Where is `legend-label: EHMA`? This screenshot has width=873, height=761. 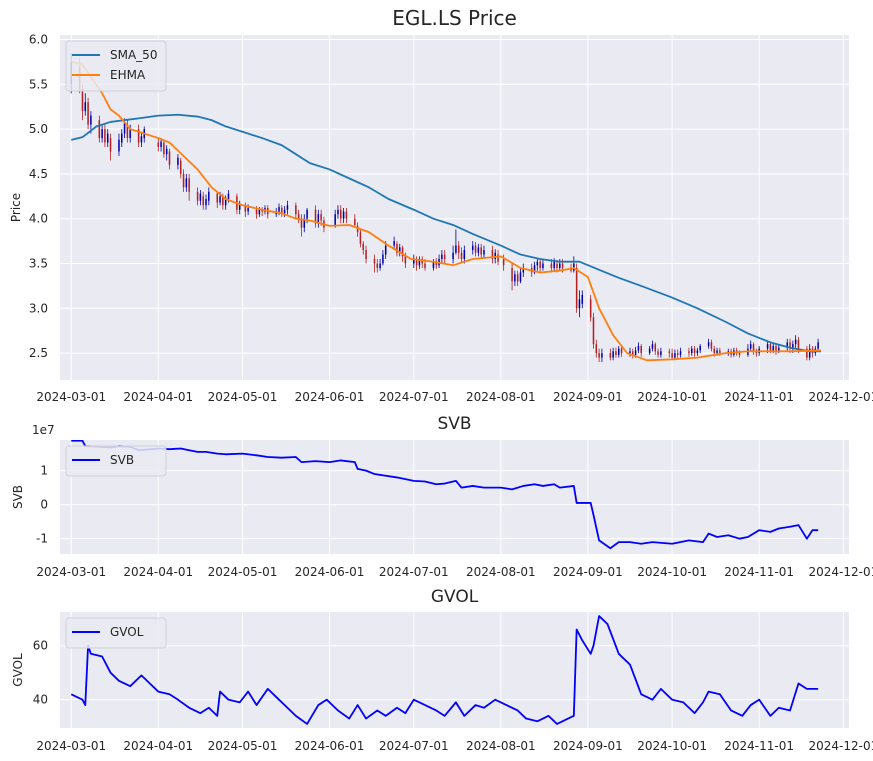
legend-label: EHMA is located at coordinates (128, 75).